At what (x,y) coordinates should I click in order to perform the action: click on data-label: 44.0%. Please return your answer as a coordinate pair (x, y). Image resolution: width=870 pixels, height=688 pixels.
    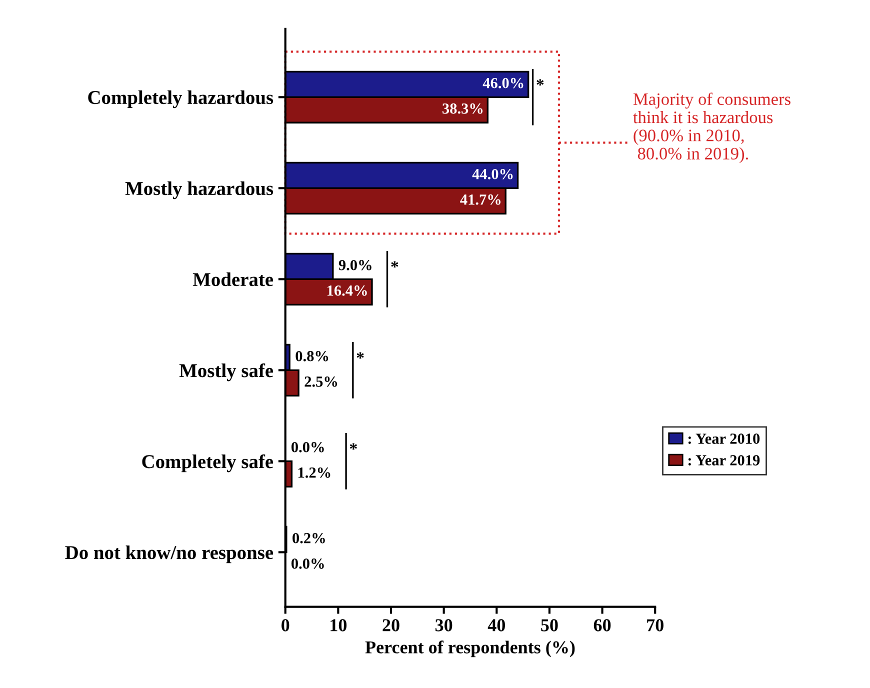
    Looking at the image, I should click on (492, 174).